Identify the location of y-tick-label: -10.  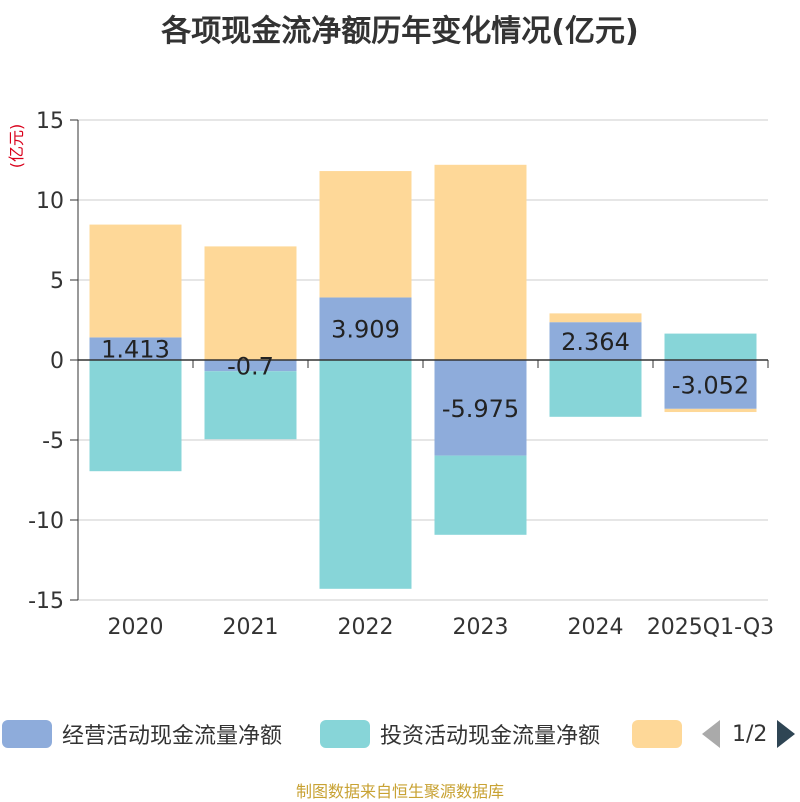
(46, 521).